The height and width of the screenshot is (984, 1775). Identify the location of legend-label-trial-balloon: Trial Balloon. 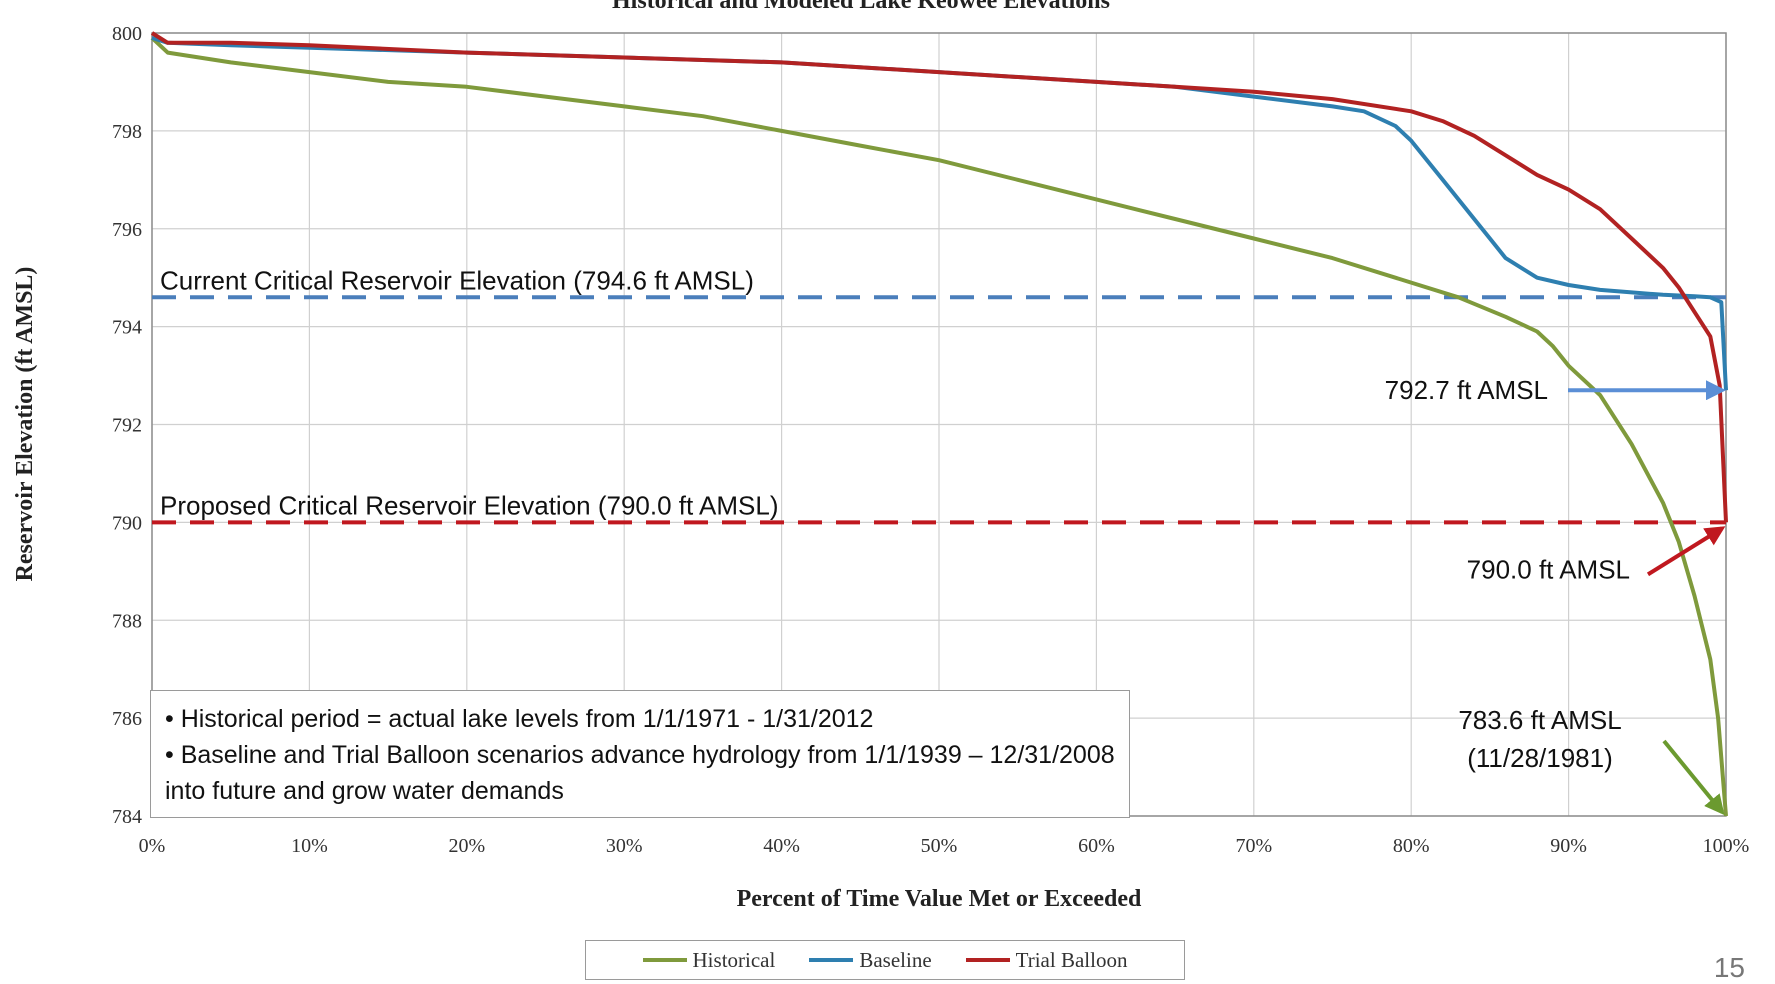
(1071, 959).